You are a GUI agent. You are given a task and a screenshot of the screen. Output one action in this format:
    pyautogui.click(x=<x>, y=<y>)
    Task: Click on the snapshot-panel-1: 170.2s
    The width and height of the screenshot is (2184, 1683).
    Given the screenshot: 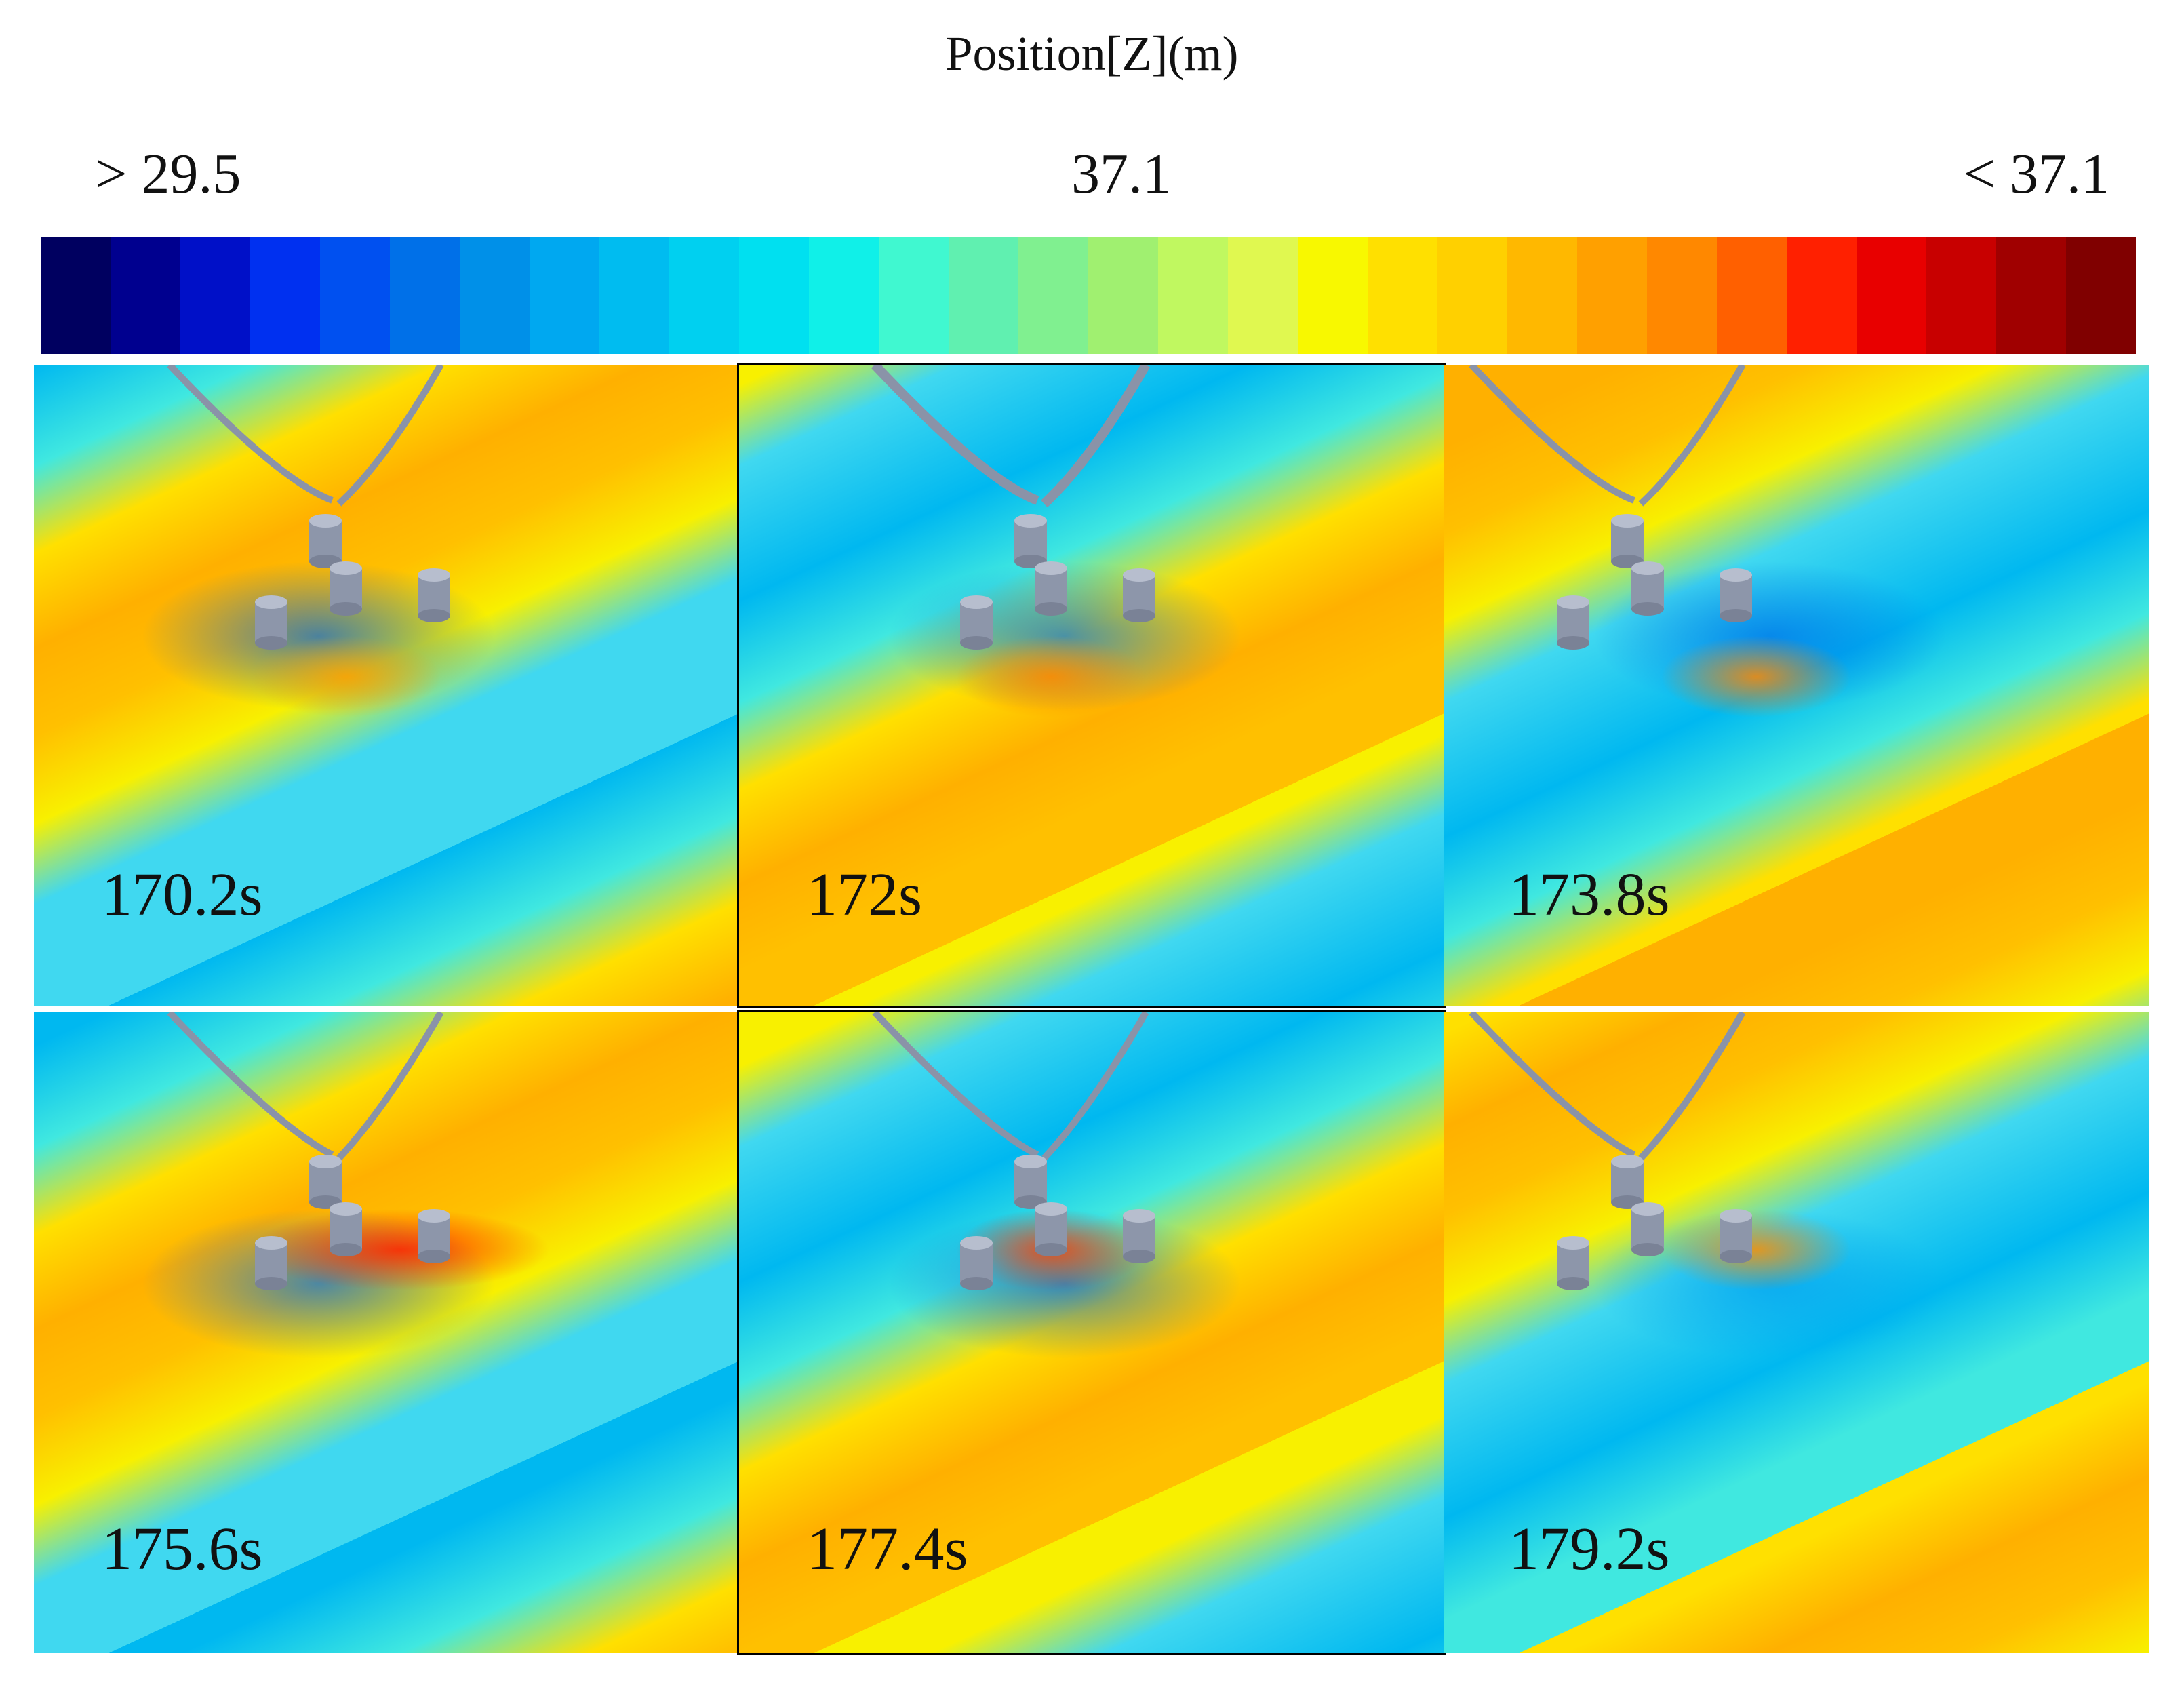 What is the action you would take?
    pyautogui.click(x=386, y=685)
    